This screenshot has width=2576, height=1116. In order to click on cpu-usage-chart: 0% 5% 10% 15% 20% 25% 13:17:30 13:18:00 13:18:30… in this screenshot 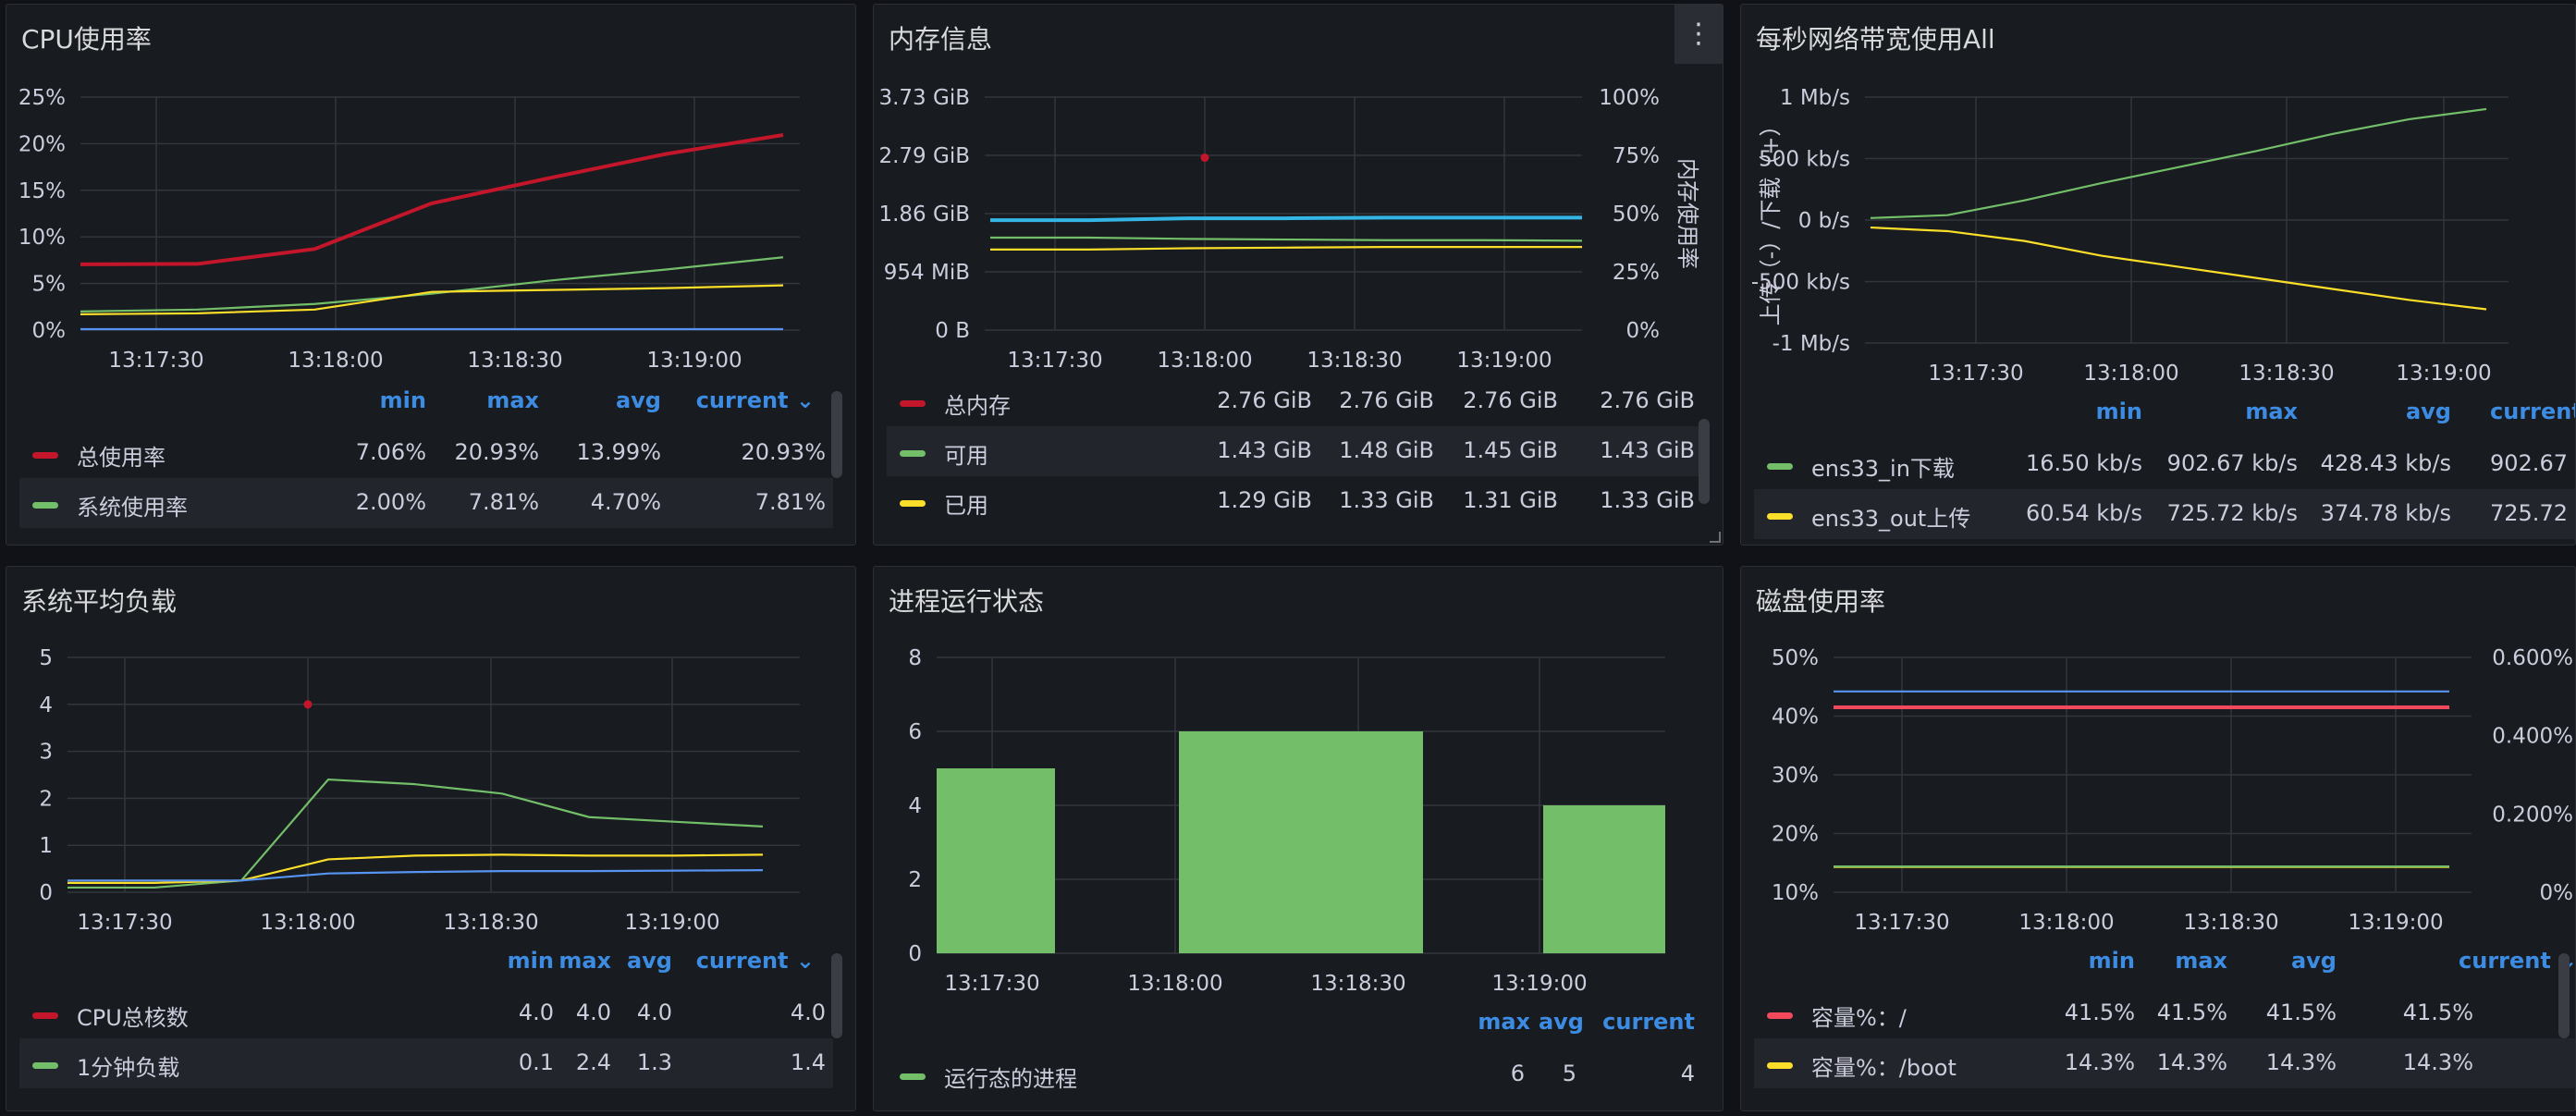, I will do `click(431, 190)`.